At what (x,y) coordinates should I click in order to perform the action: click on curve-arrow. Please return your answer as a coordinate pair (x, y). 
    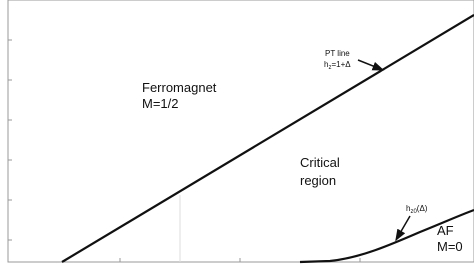
    Looking at the image, I should click on (403, 228).